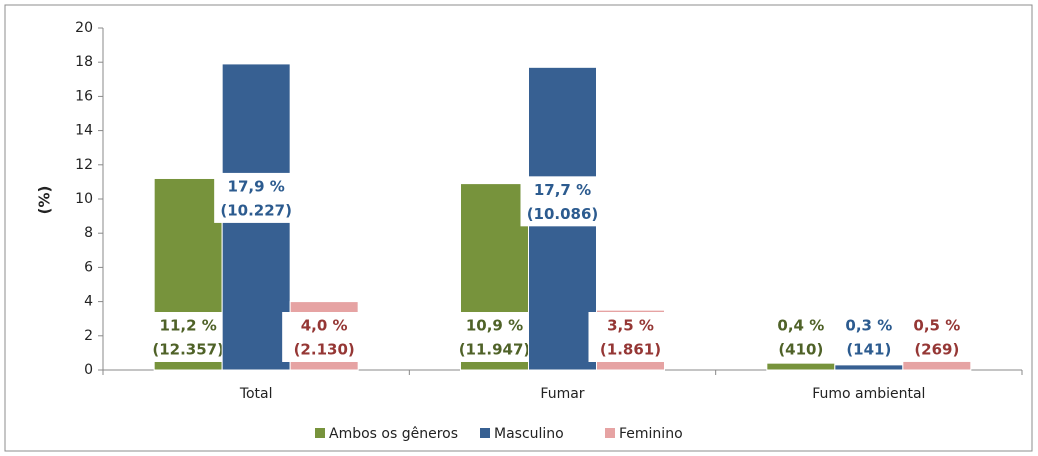  What do you see at coordinates (393, 434) in the screenshot?
I see `legend-label: Ambos os gêneros` at bounding box center [393, 434].